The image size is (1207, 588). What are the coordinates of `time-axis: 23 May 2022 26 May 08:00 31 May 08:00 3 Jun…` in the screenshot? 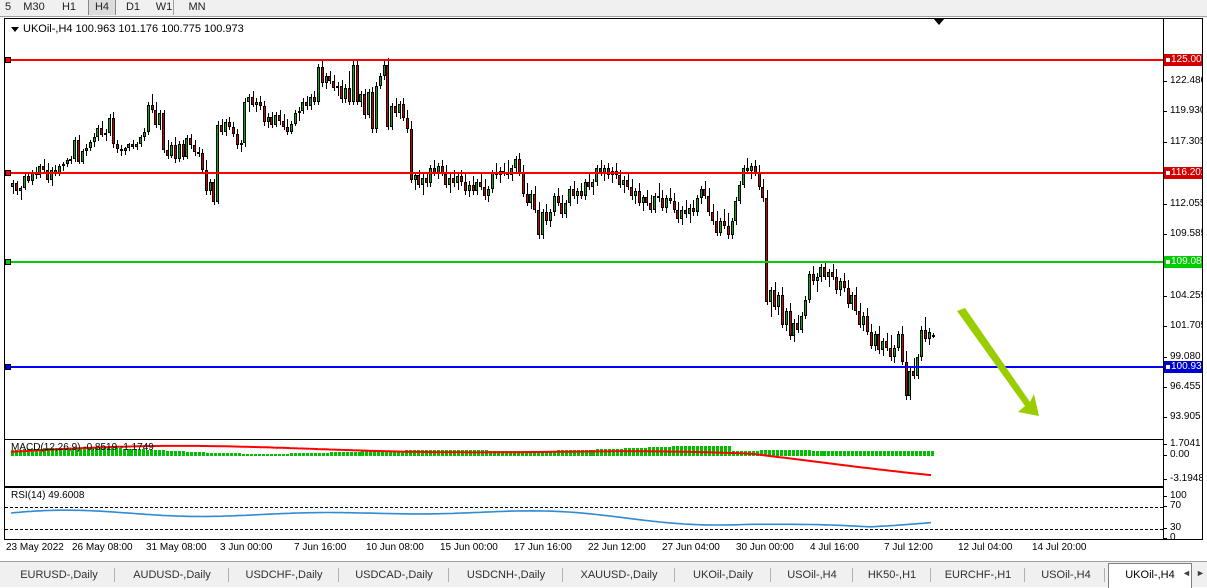 It's located at (603, 550).